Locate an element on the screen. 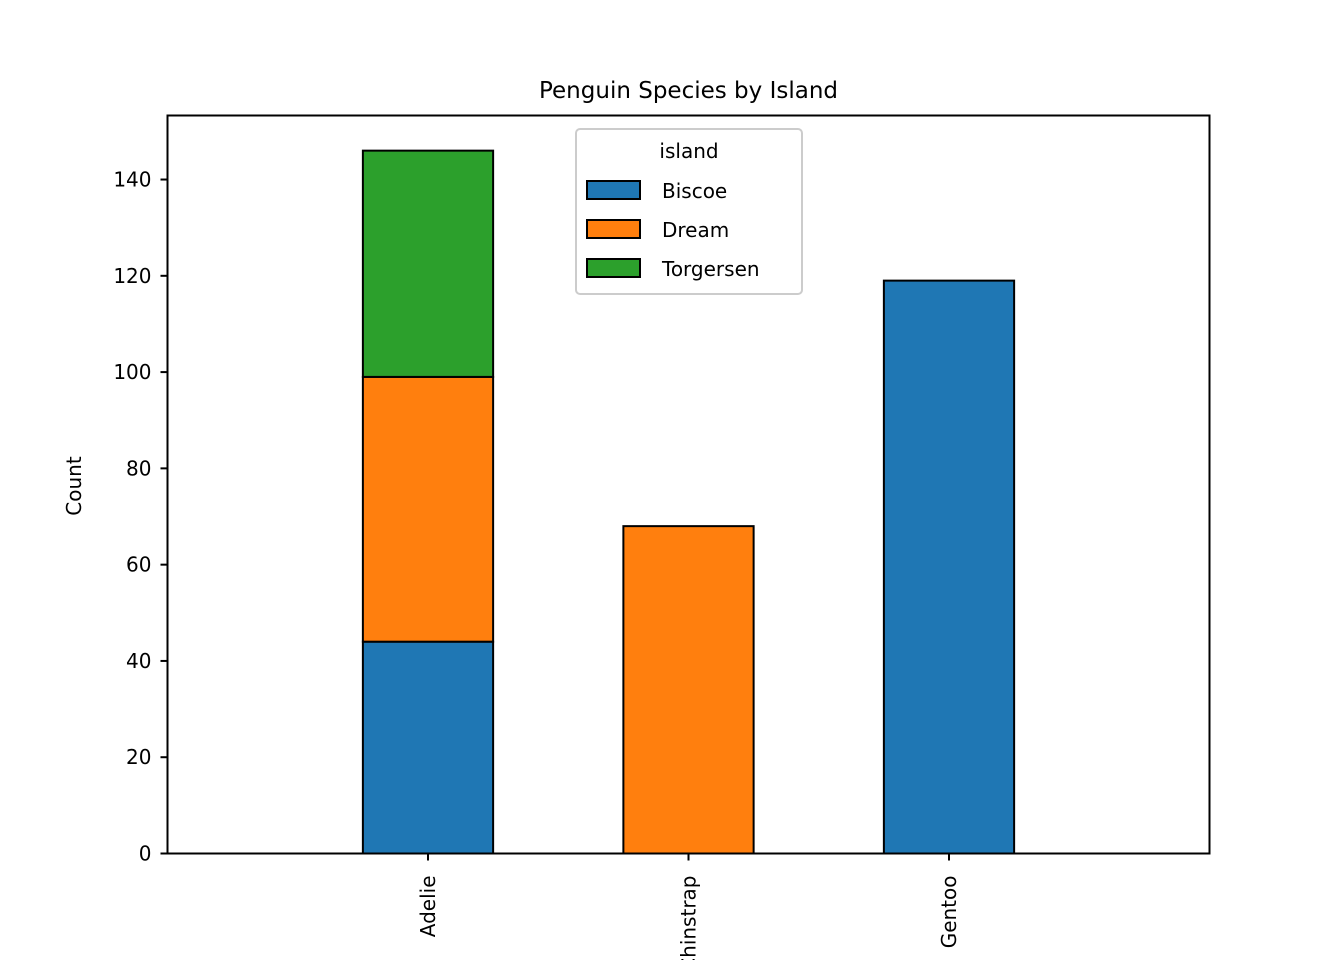  legend-box is located at coordinates (689, 211).